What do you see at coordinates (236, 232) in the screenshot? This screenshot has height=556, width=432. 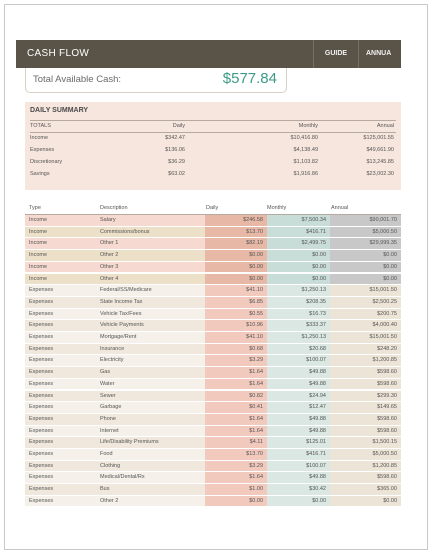 I see `row-daily: $13.70` at bounding box center [236, 232].